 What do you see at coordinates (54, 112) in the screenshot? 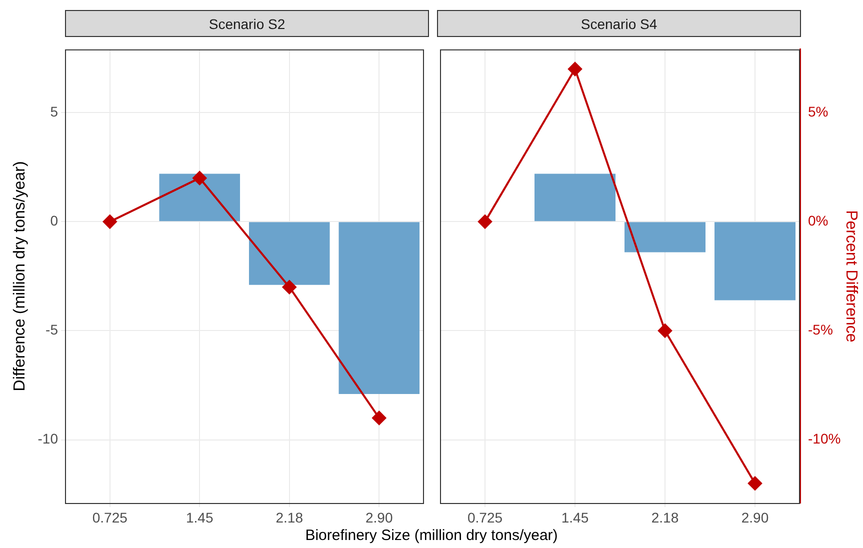
I see `y-tick-label: 5` at bounding box center [54, 112].